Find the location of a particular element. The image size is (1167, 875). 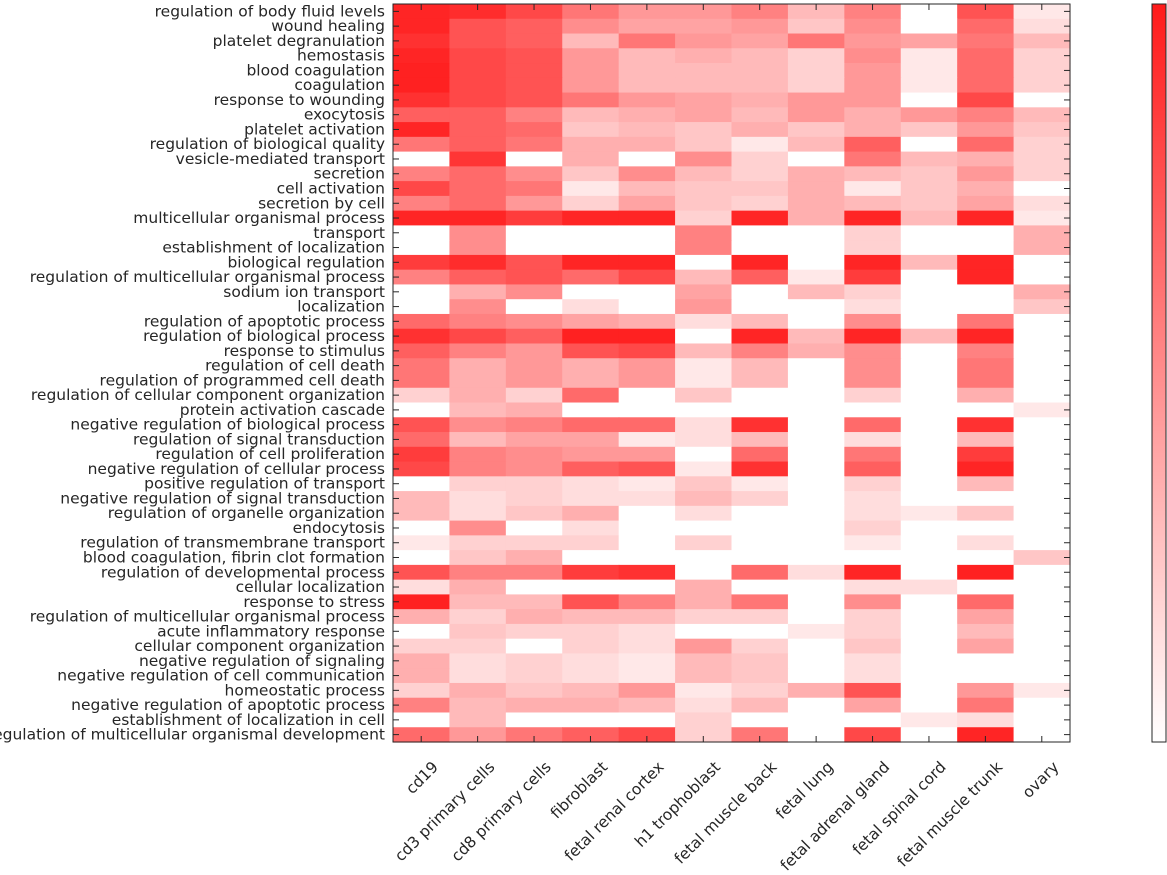

row-label: regulation of signal transduction is located at coordinates (259, 439).